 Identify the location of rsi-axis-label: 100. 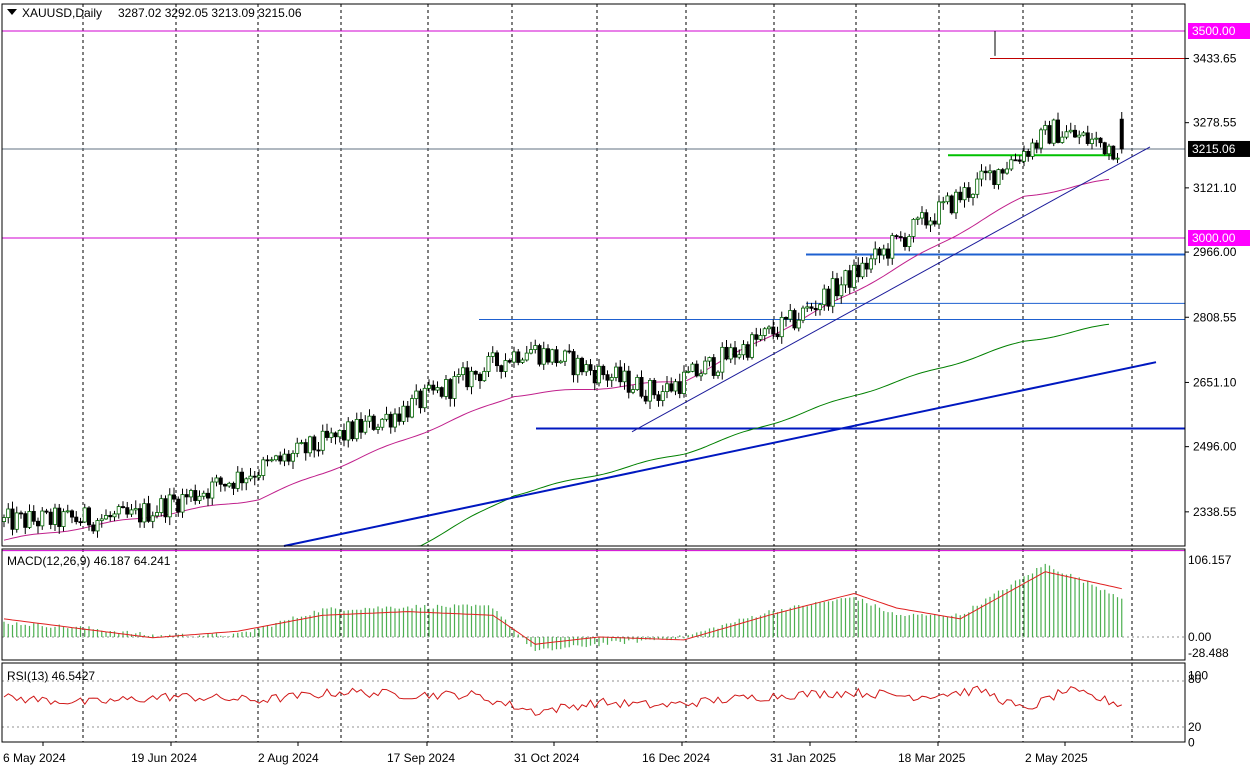
(1198, 676).